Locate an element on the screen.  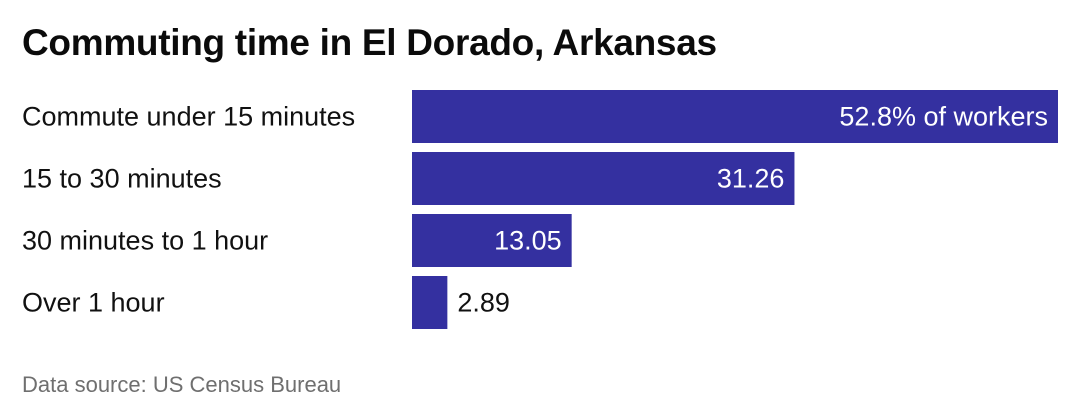
category-label: Over 1 hour is located at coordinates (93, 303).